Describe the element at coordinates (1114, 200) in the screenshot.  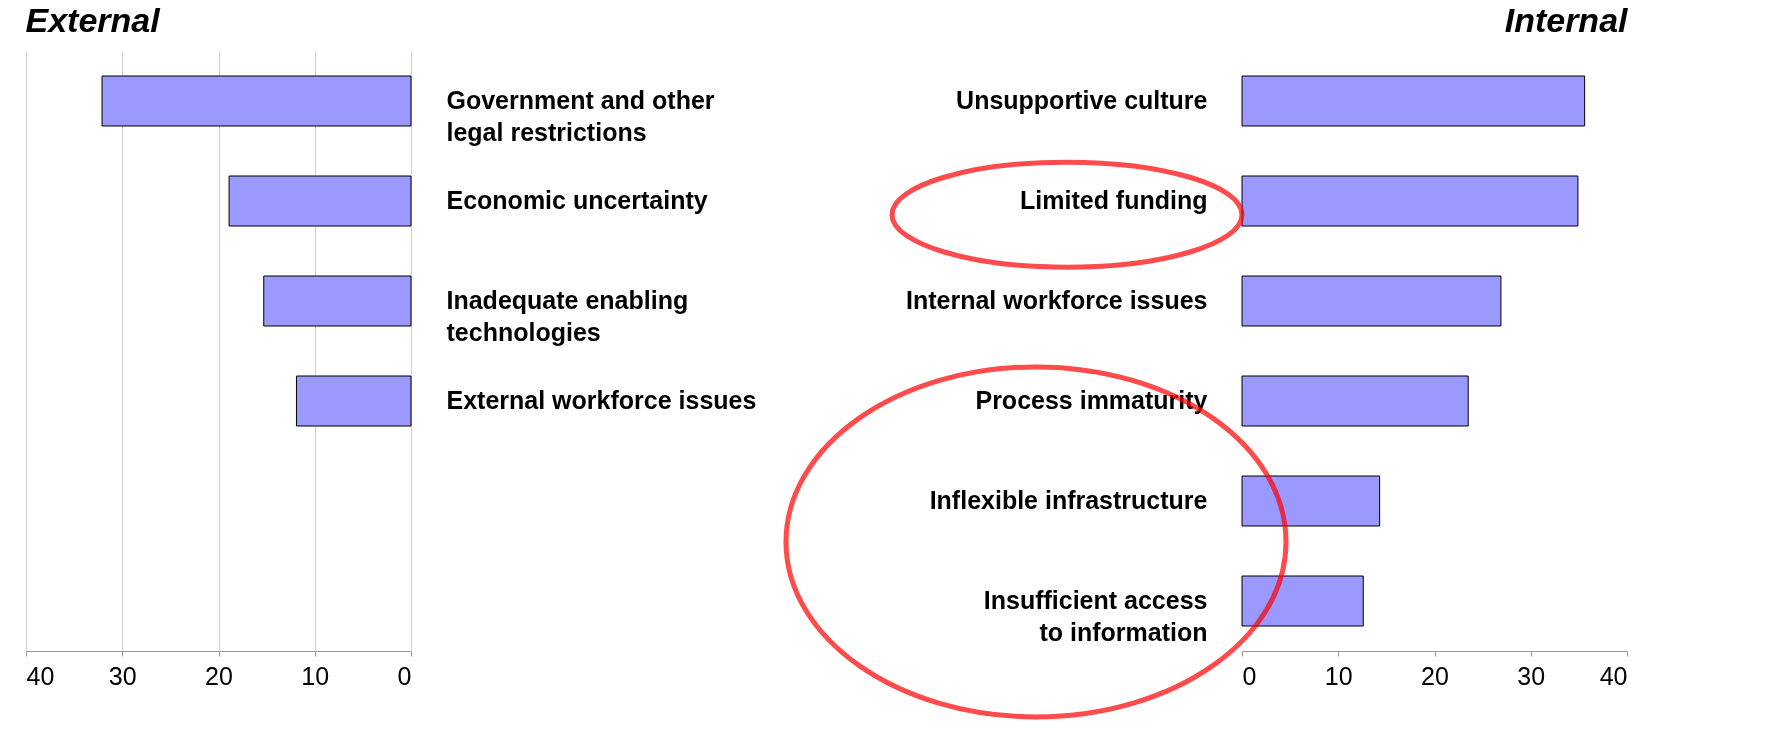
I see `y-tick-label: Limited funding` at that location.